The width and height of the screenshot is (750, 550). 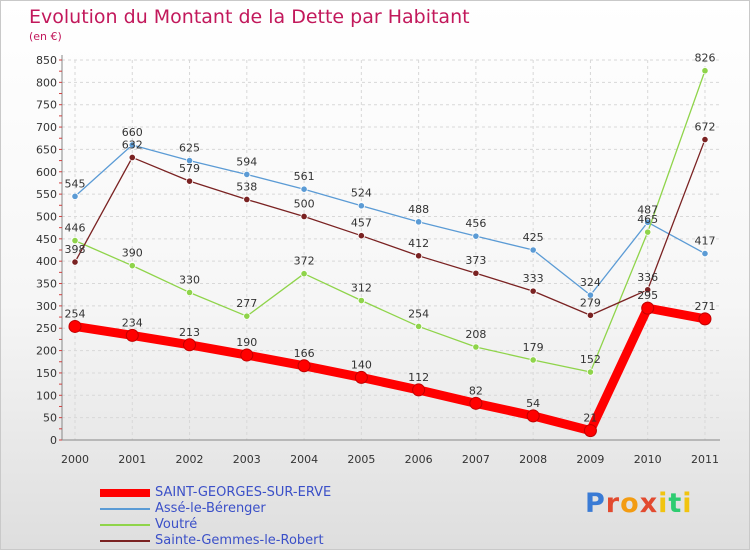 What do you see at coordinates (590, 418) in the screenshot?
I see `data-label: 21` at bounding box center [590, 418].